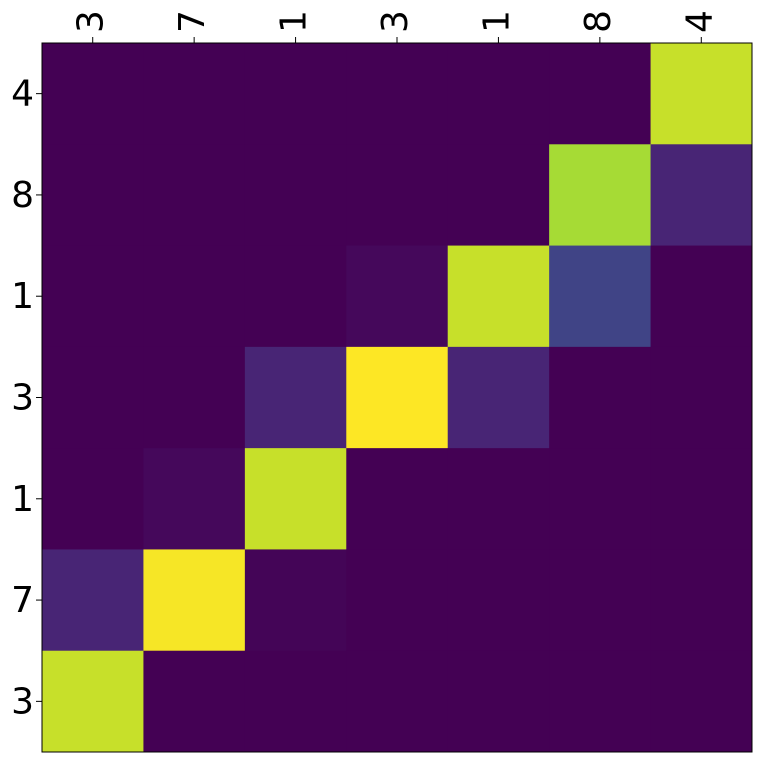  I want to click on x-tick-label: 4, so click(699, 21).